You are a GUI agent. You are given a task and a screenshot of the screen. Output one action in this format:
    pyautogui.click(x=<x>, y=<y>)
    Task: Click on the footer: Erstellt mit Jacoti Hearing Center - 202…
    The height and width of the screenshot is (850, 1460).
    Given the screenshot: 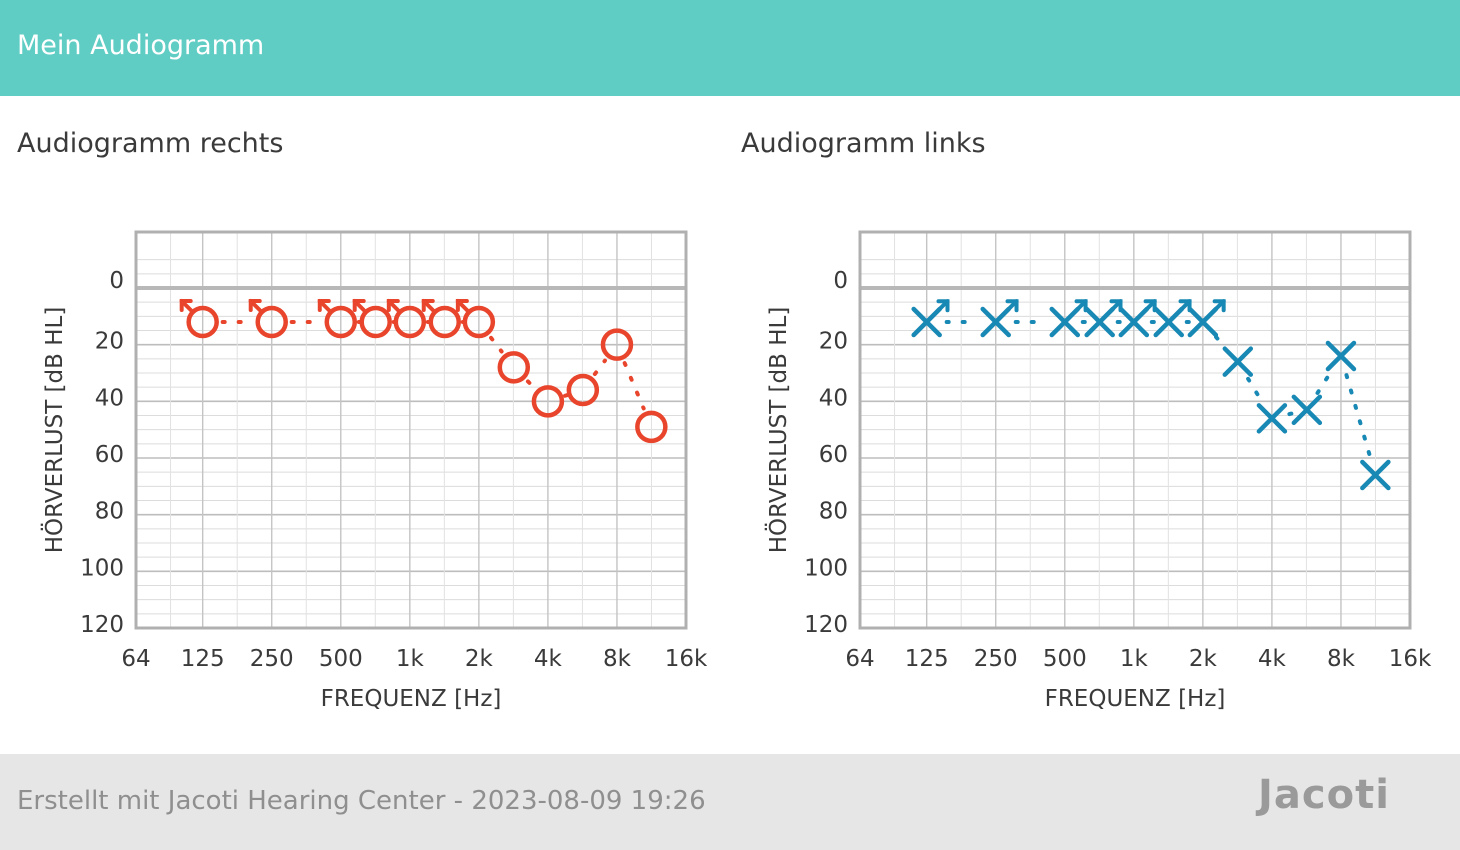 What is the action you would take?
    pyautogui.click(x=730, y=802)
    